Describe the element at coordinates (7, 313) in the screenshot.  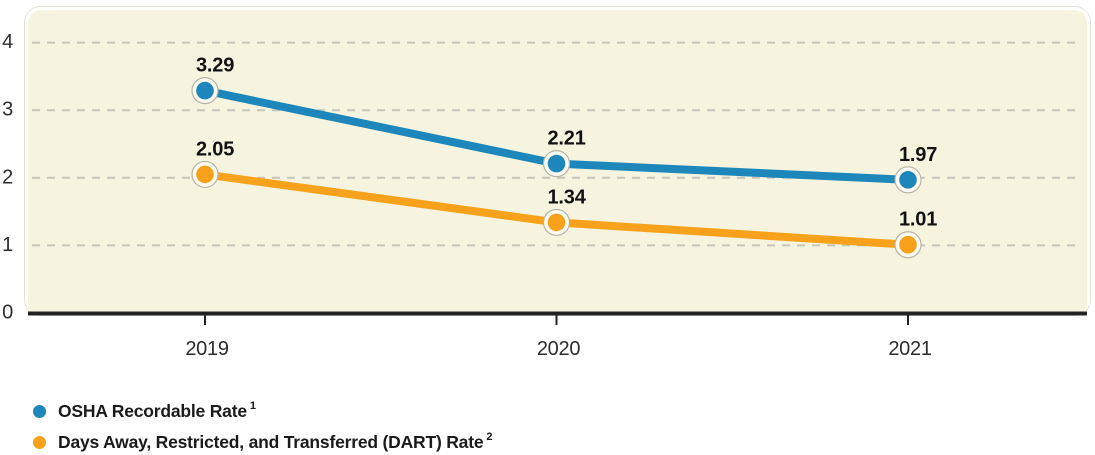
I see `y-axis-tick-label: 0` at that location.